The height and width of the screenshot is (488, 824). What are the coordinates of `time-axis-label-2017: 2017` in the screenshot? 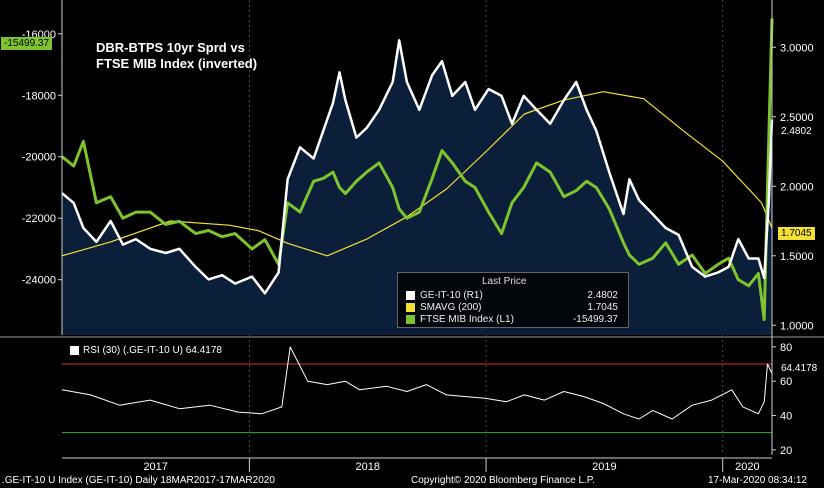 It's located at (155, 467).